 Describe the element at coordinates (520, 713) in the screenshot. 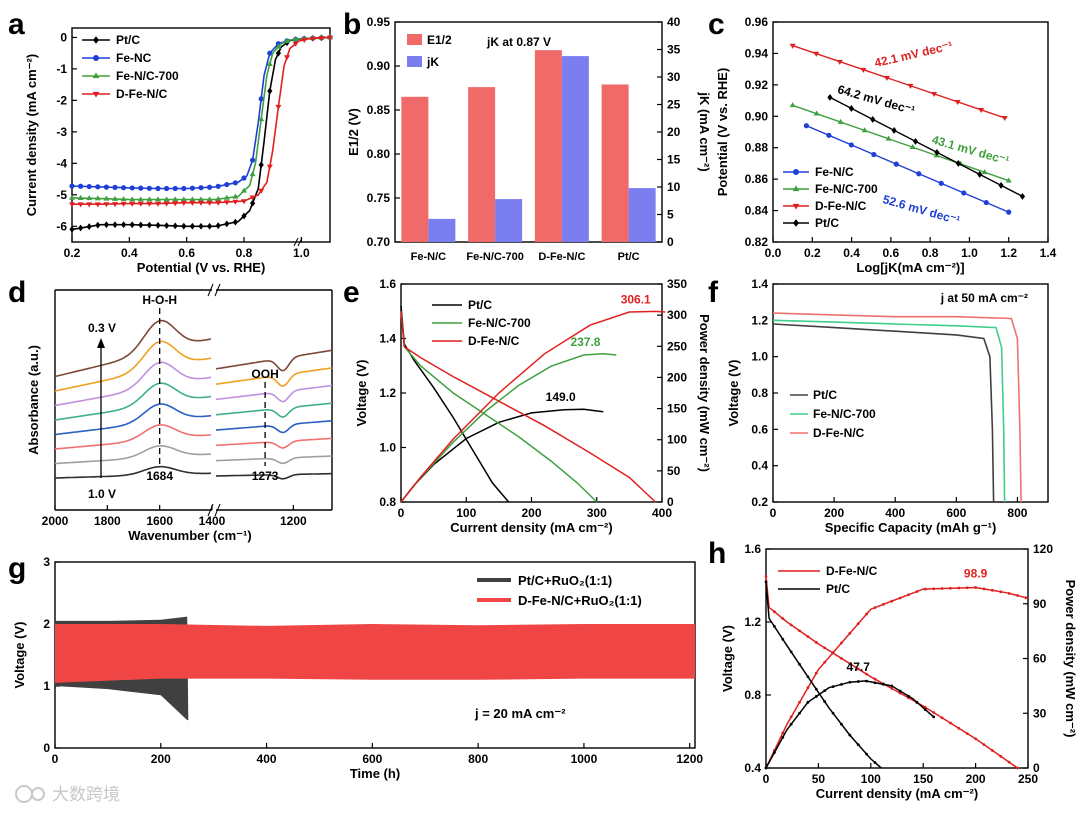

I see `condition-annotation: j = 20 mA cm⁻²` at that location.